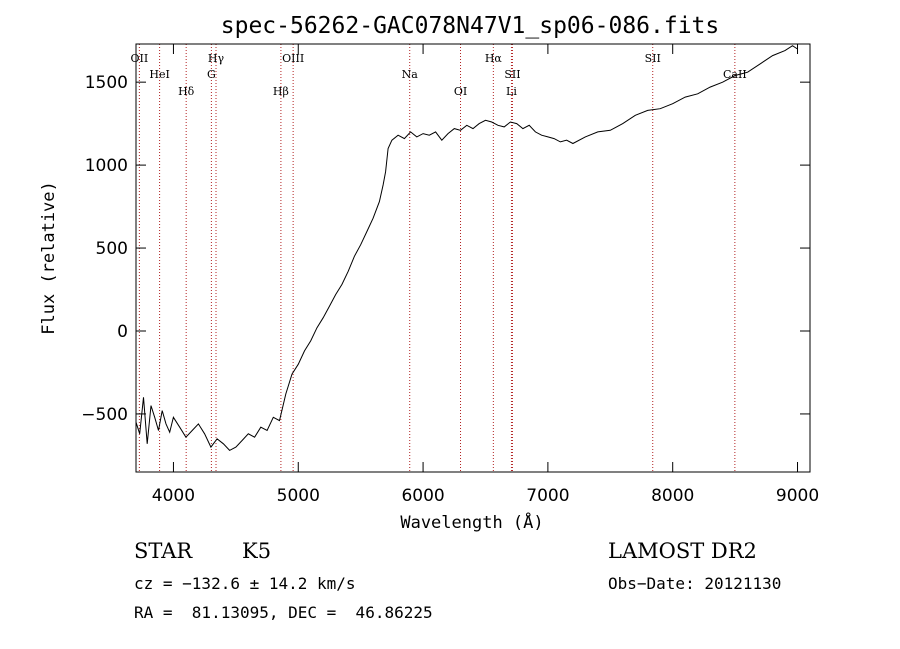  I want to click on y-tick-label: 1500, so click(106, 83).